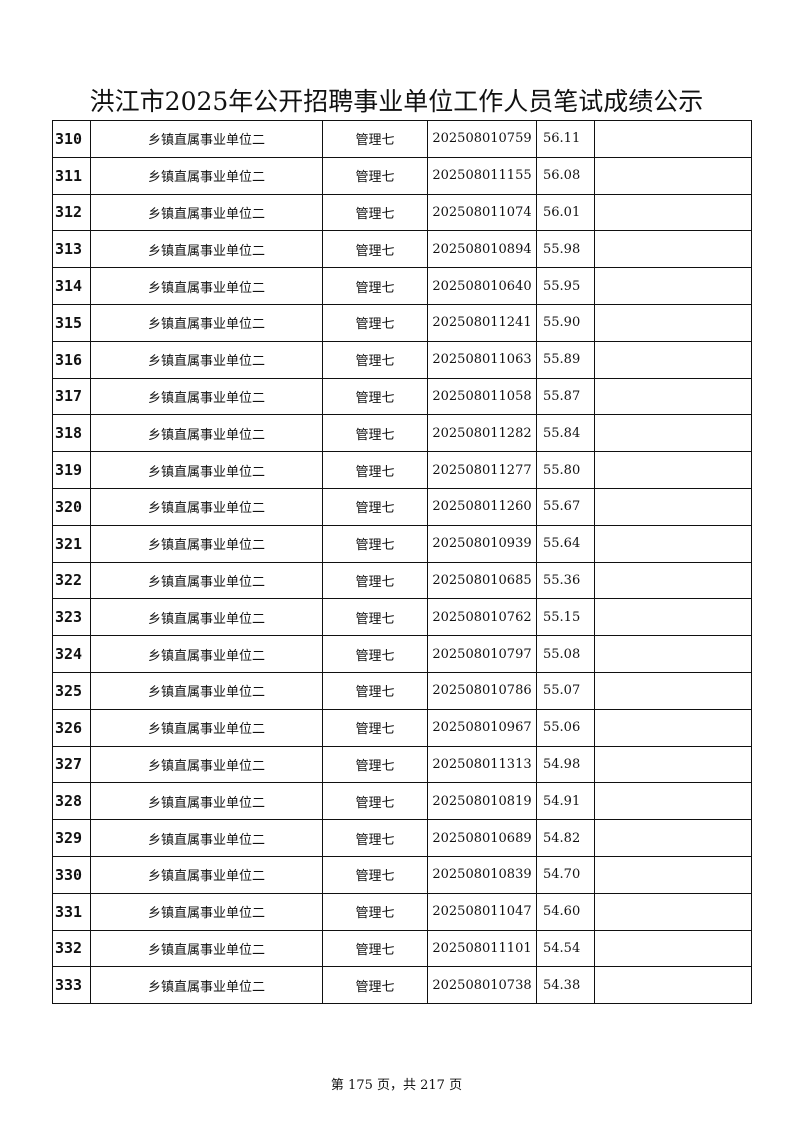  I want to click on cell-ticket: 202508011101, so click(482, 948).